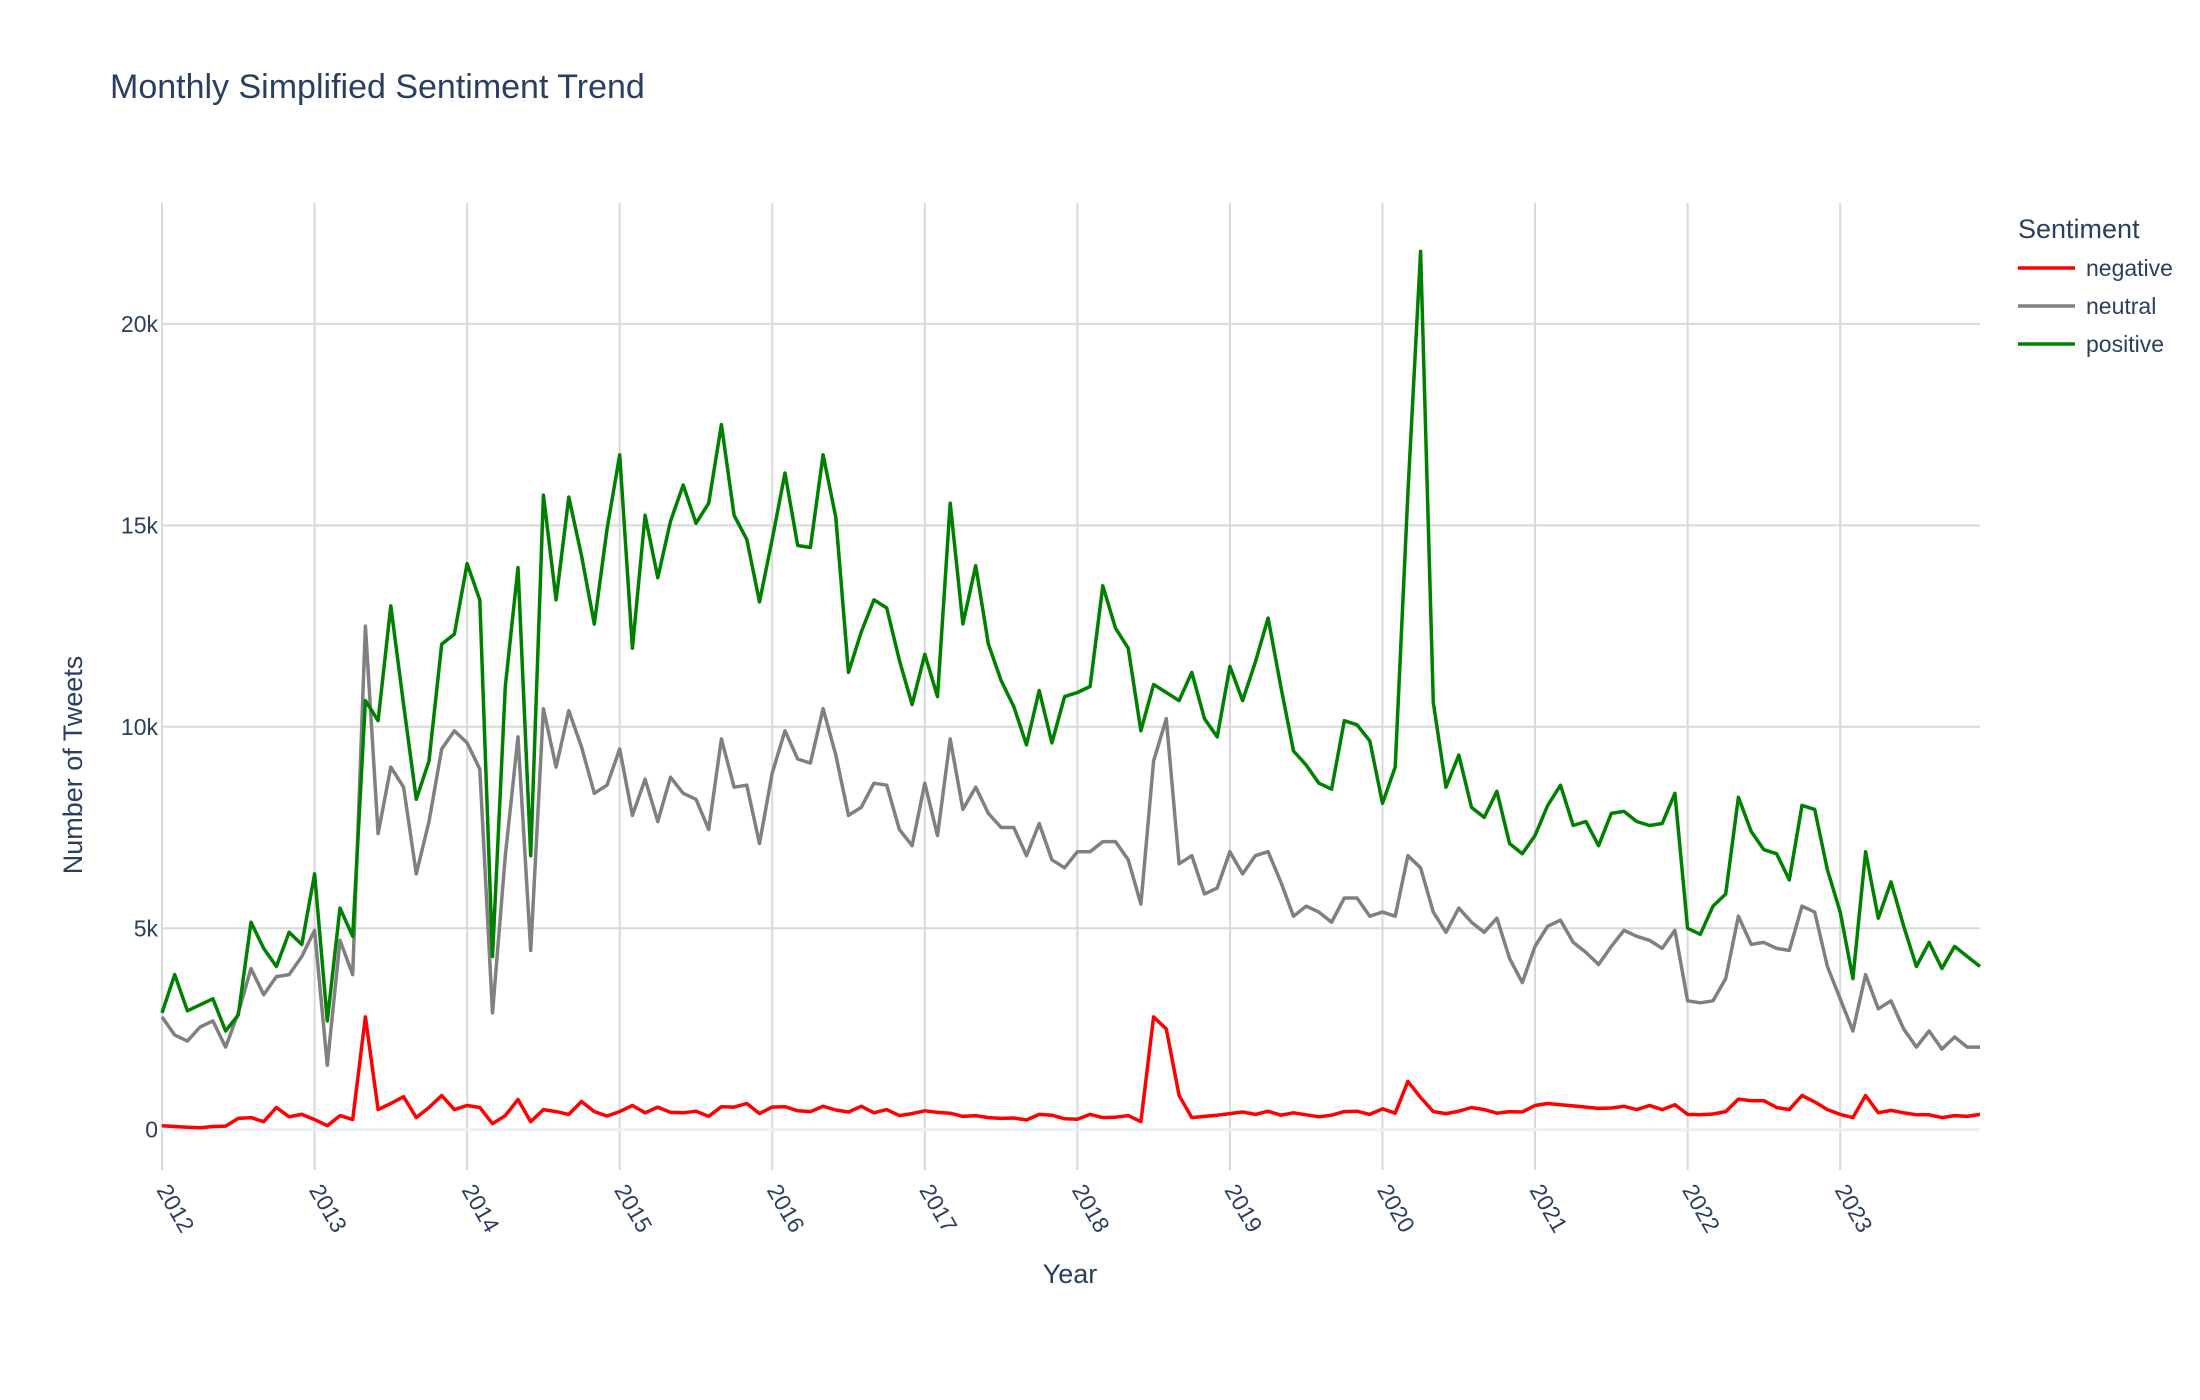  What do you see at coordinates (481, 1208) in the screenshot?
I see `x-tick-label: 2014` at bounding box center [481, 1208].